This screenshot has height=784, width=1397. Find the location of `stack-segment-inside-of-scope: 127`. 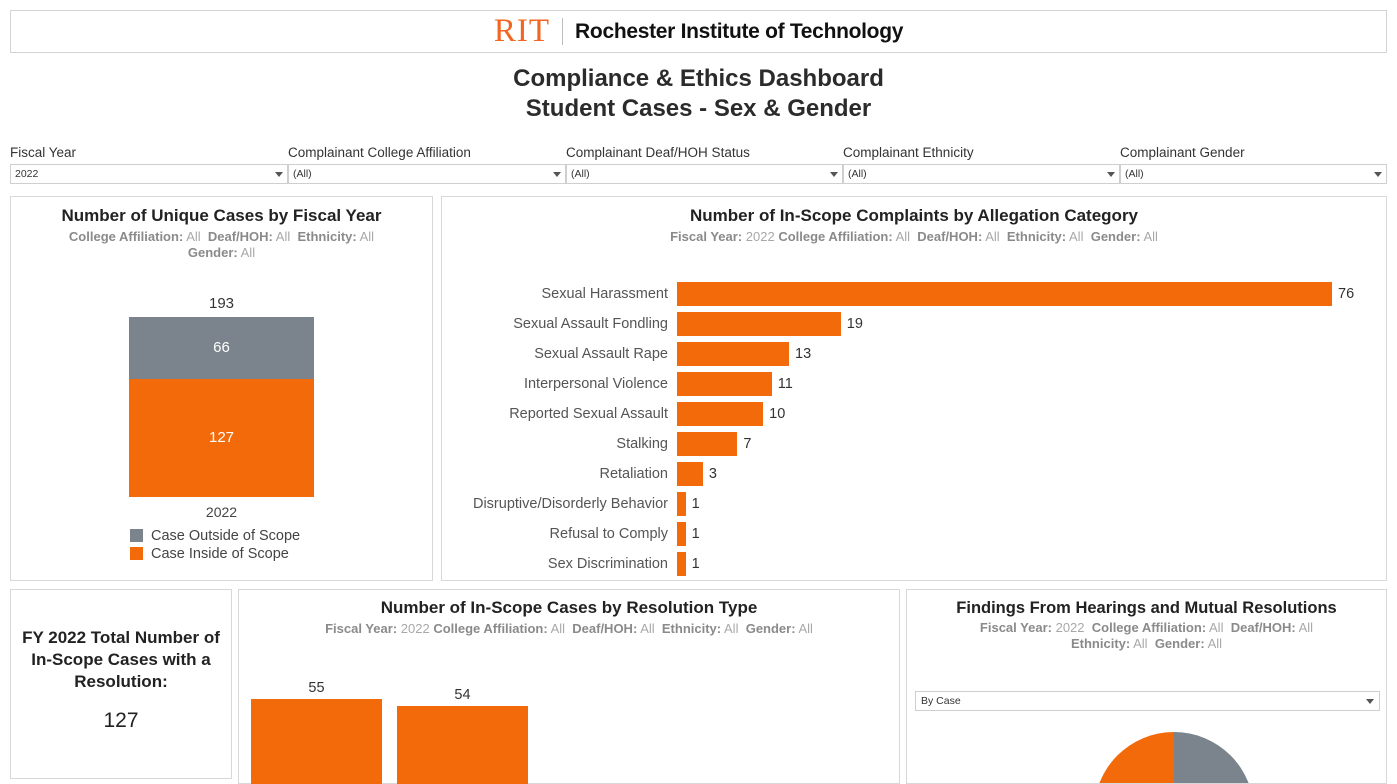

stack-segment-inside-of-scope: 127 is located at coordinates (221, 437).